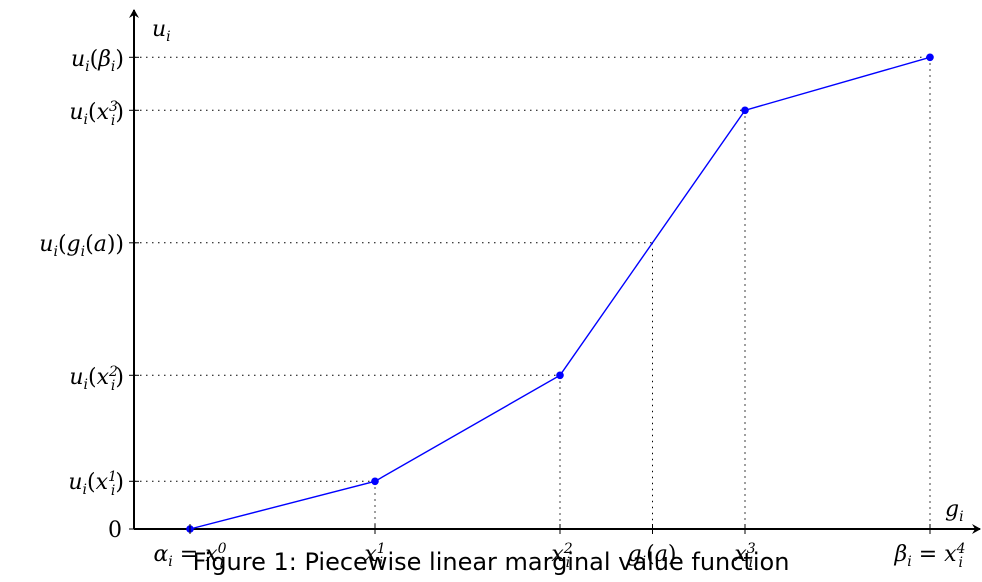  Describe the element at coordinates (189, 556) in the screenshot. I see `x-tick-label-alpha: αi = x0 i` at that location.